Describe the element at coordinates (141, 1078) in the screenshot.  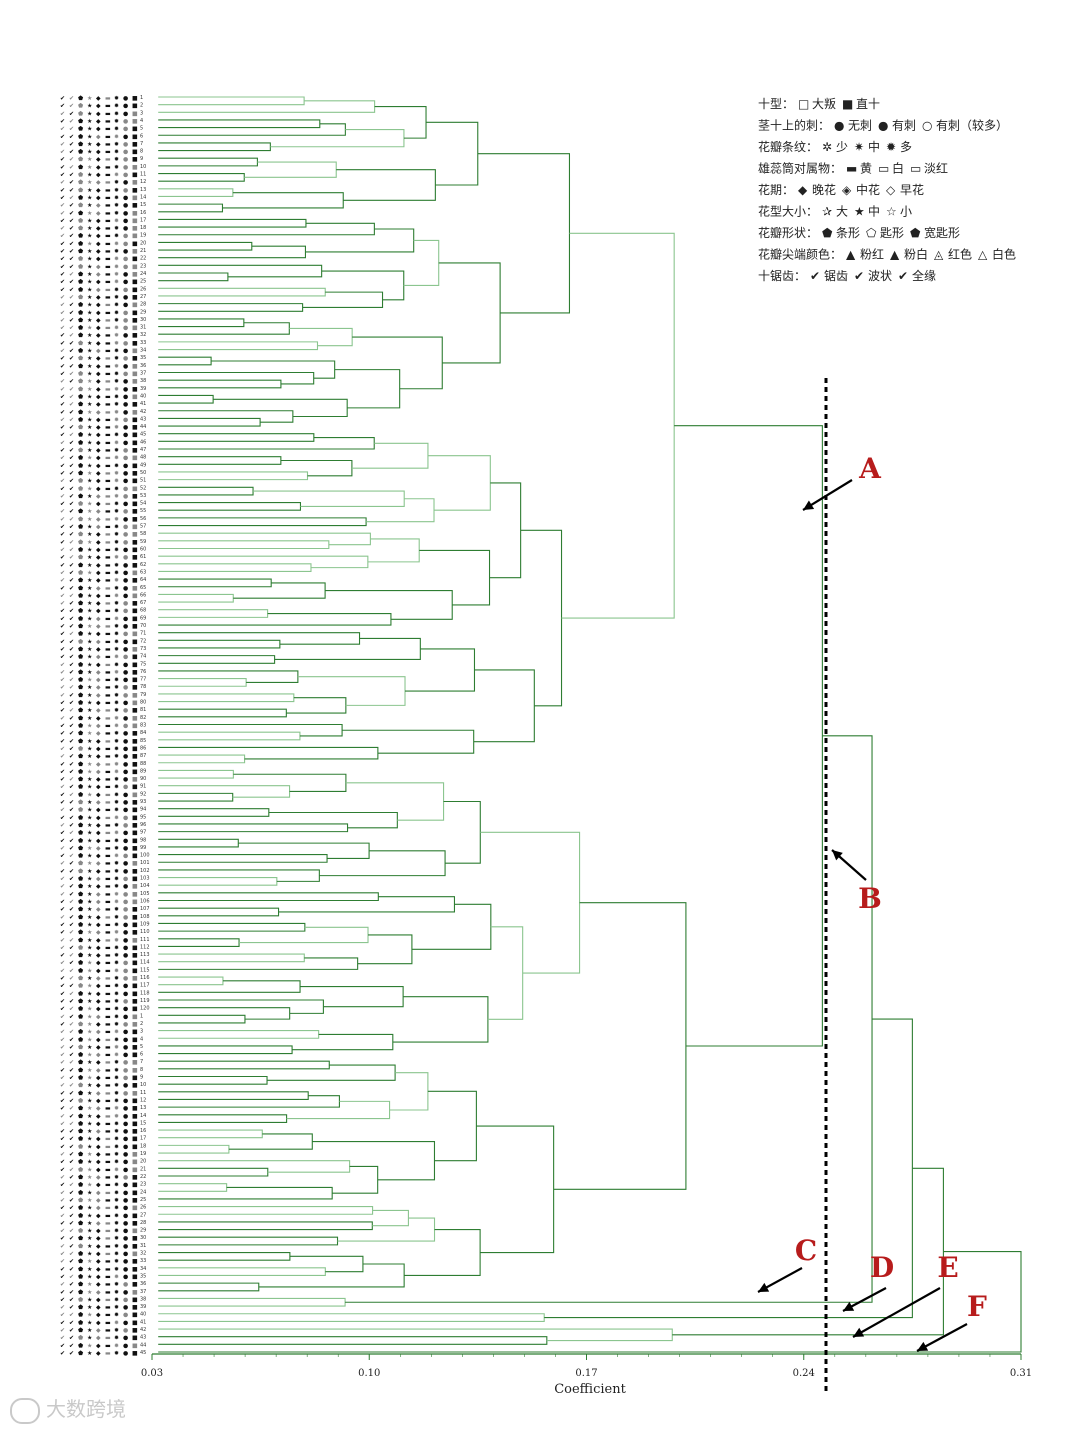
I see `leaf-label: 9` at that location.